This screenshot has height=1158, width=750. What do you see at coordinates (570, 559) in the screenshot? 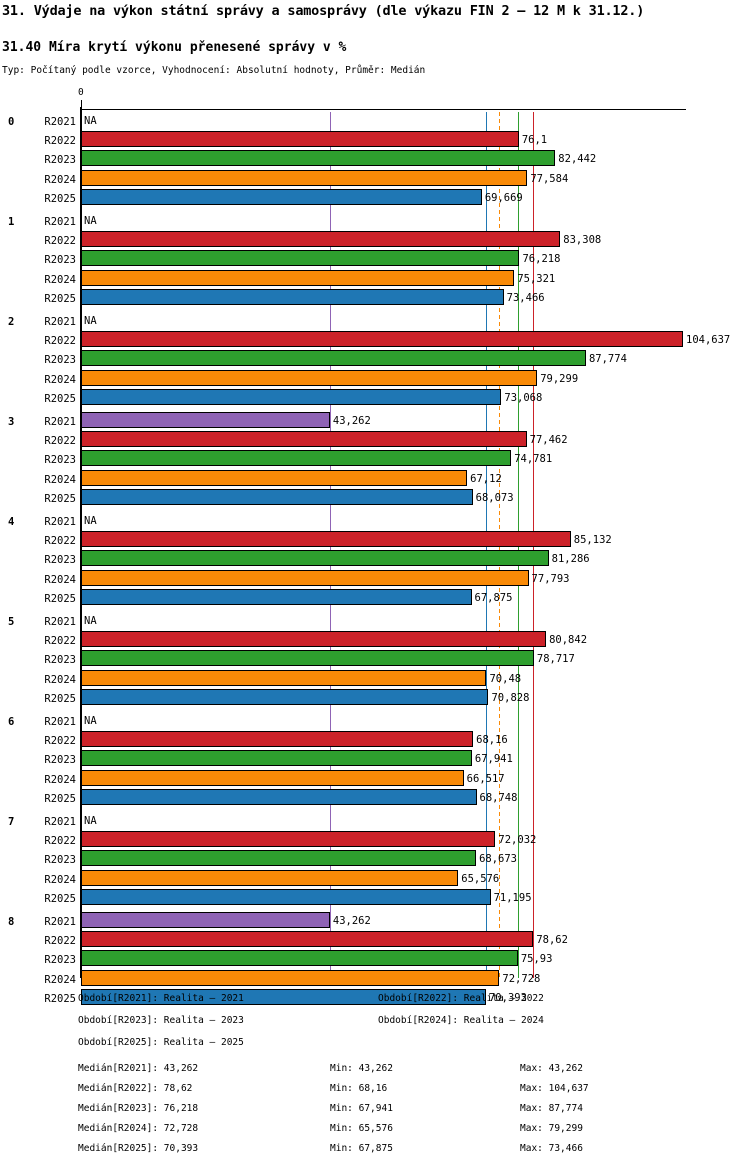
I see `bar-value-label: 81,286` at bounding box center [570, 559].